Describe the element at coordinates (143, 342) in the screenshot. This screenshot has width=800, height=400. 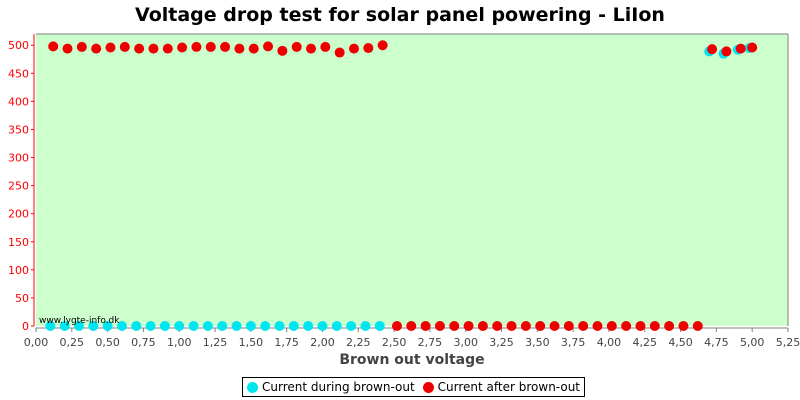
I see `x-tick-label: 0,75` at that location.